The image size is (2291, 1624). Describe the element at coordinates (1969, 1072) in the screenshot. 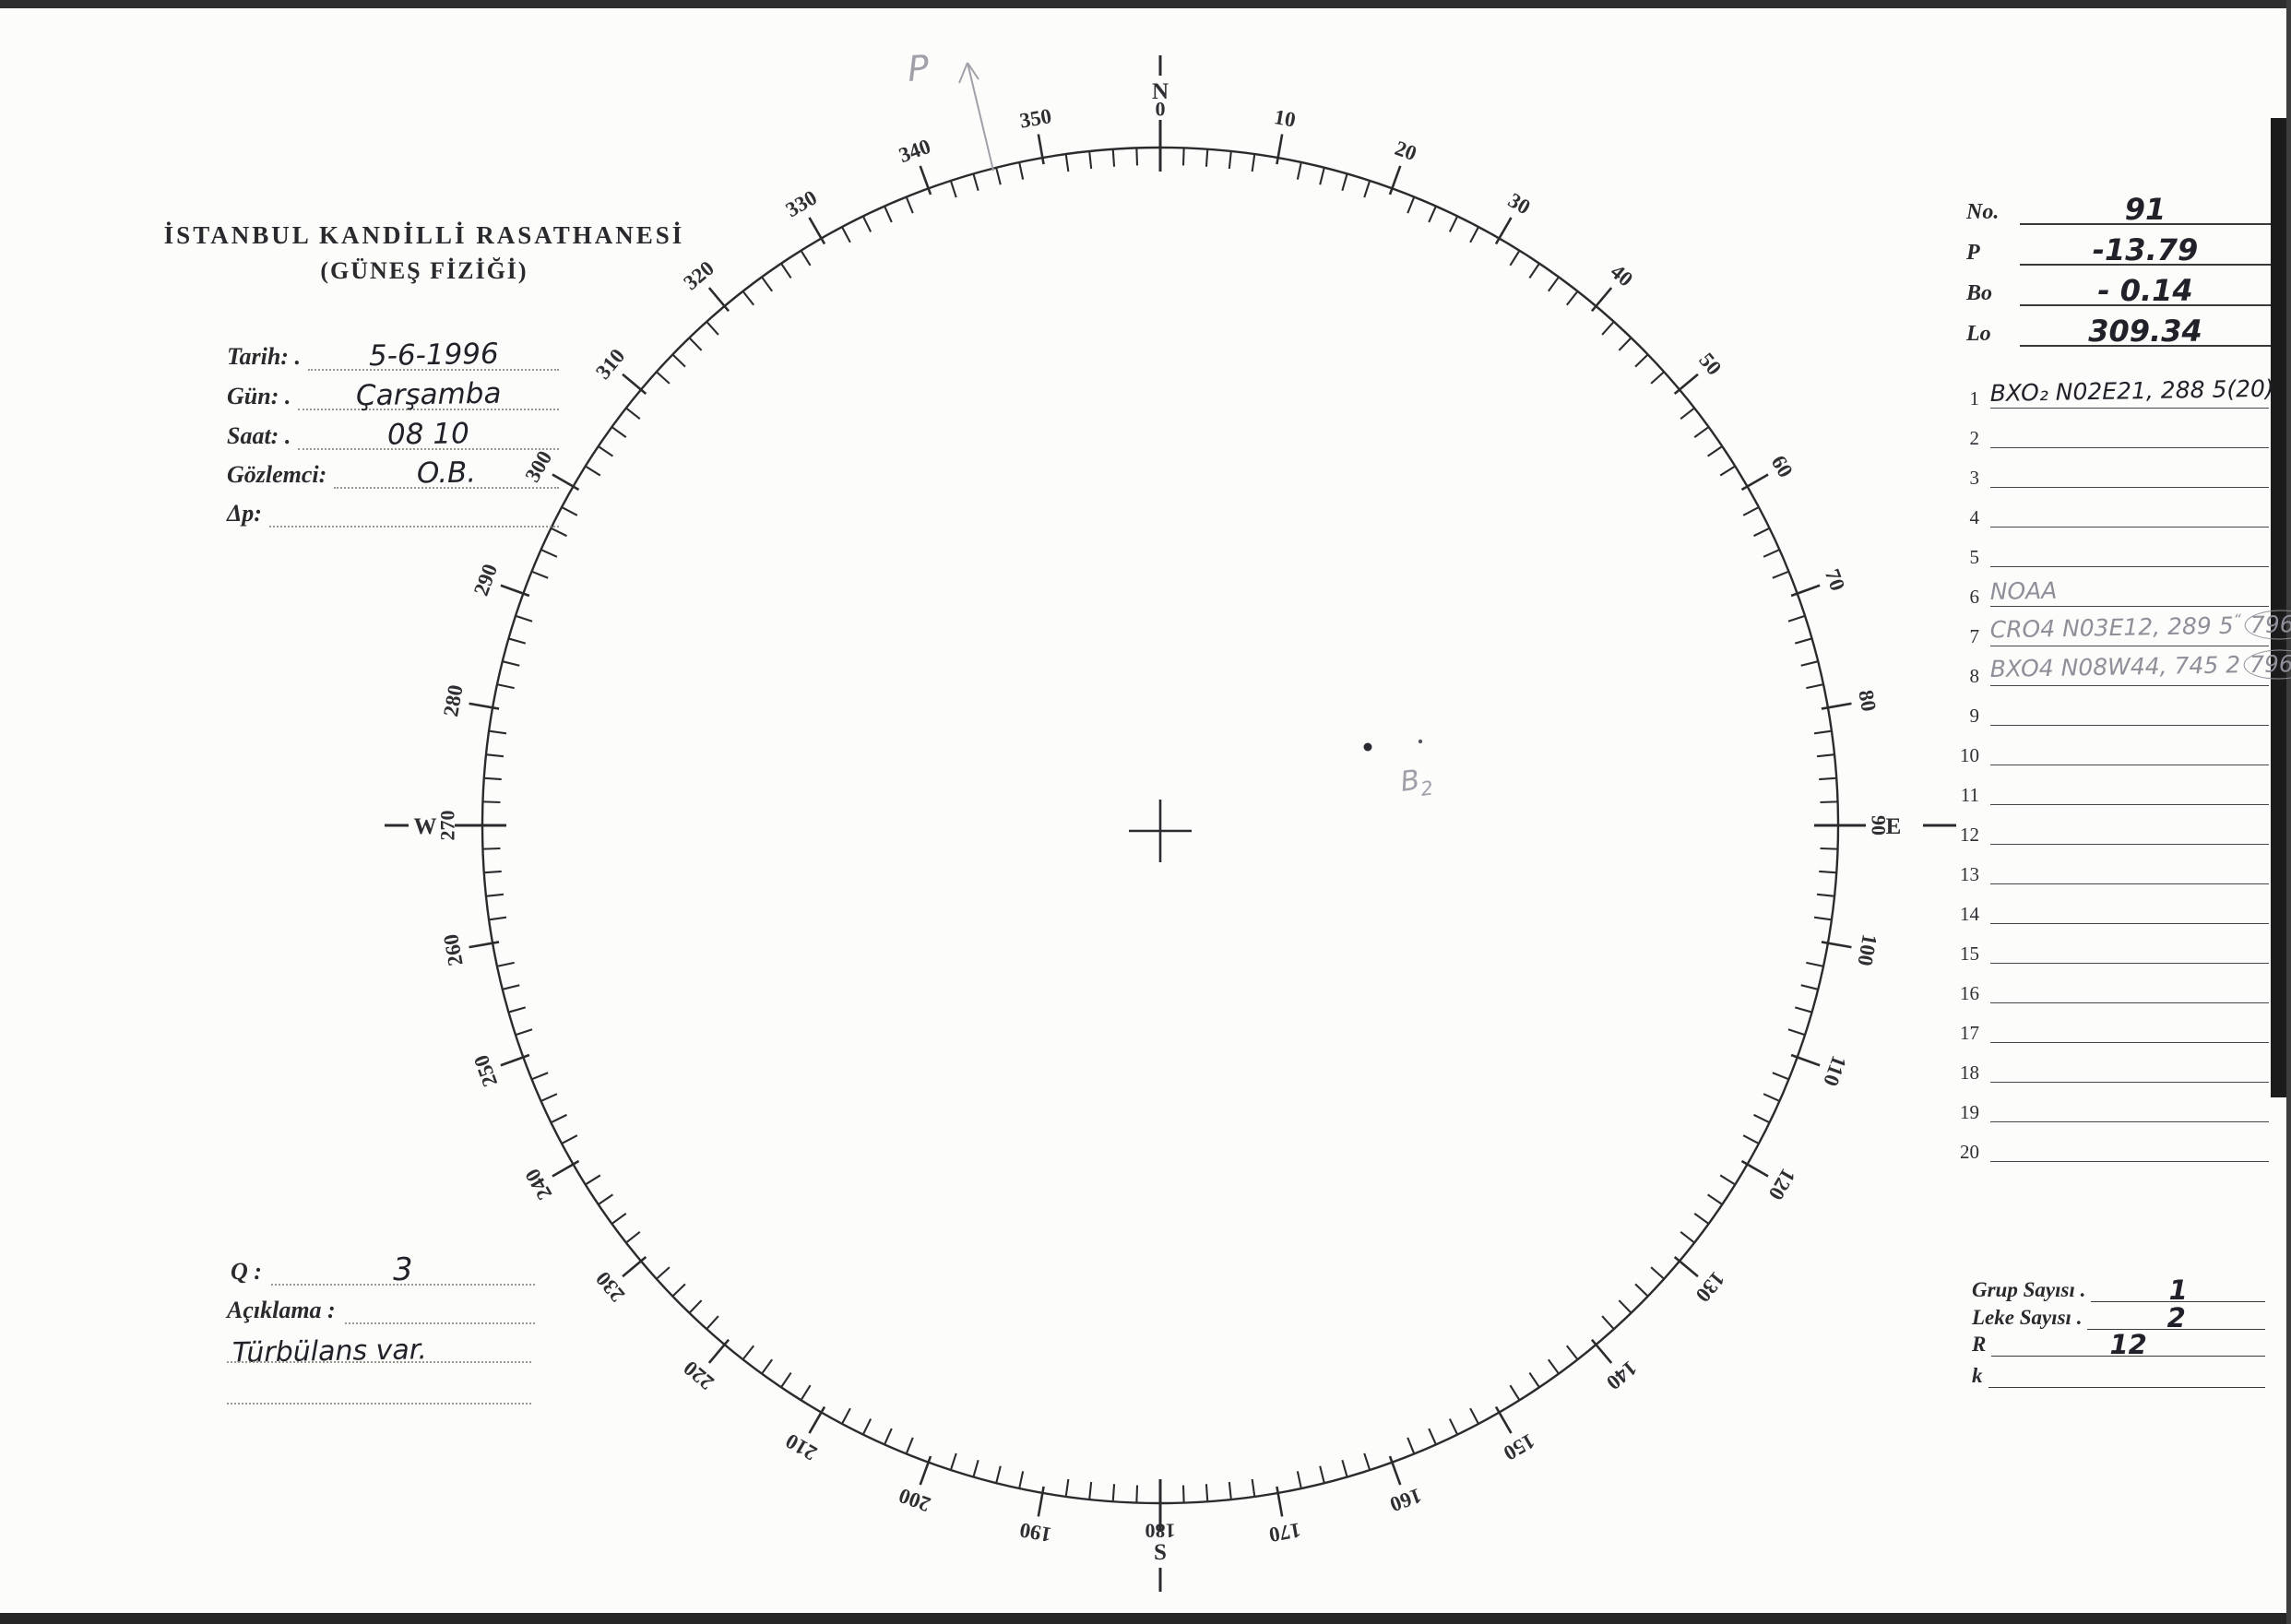

I see `group-row-number: 18` at that location.